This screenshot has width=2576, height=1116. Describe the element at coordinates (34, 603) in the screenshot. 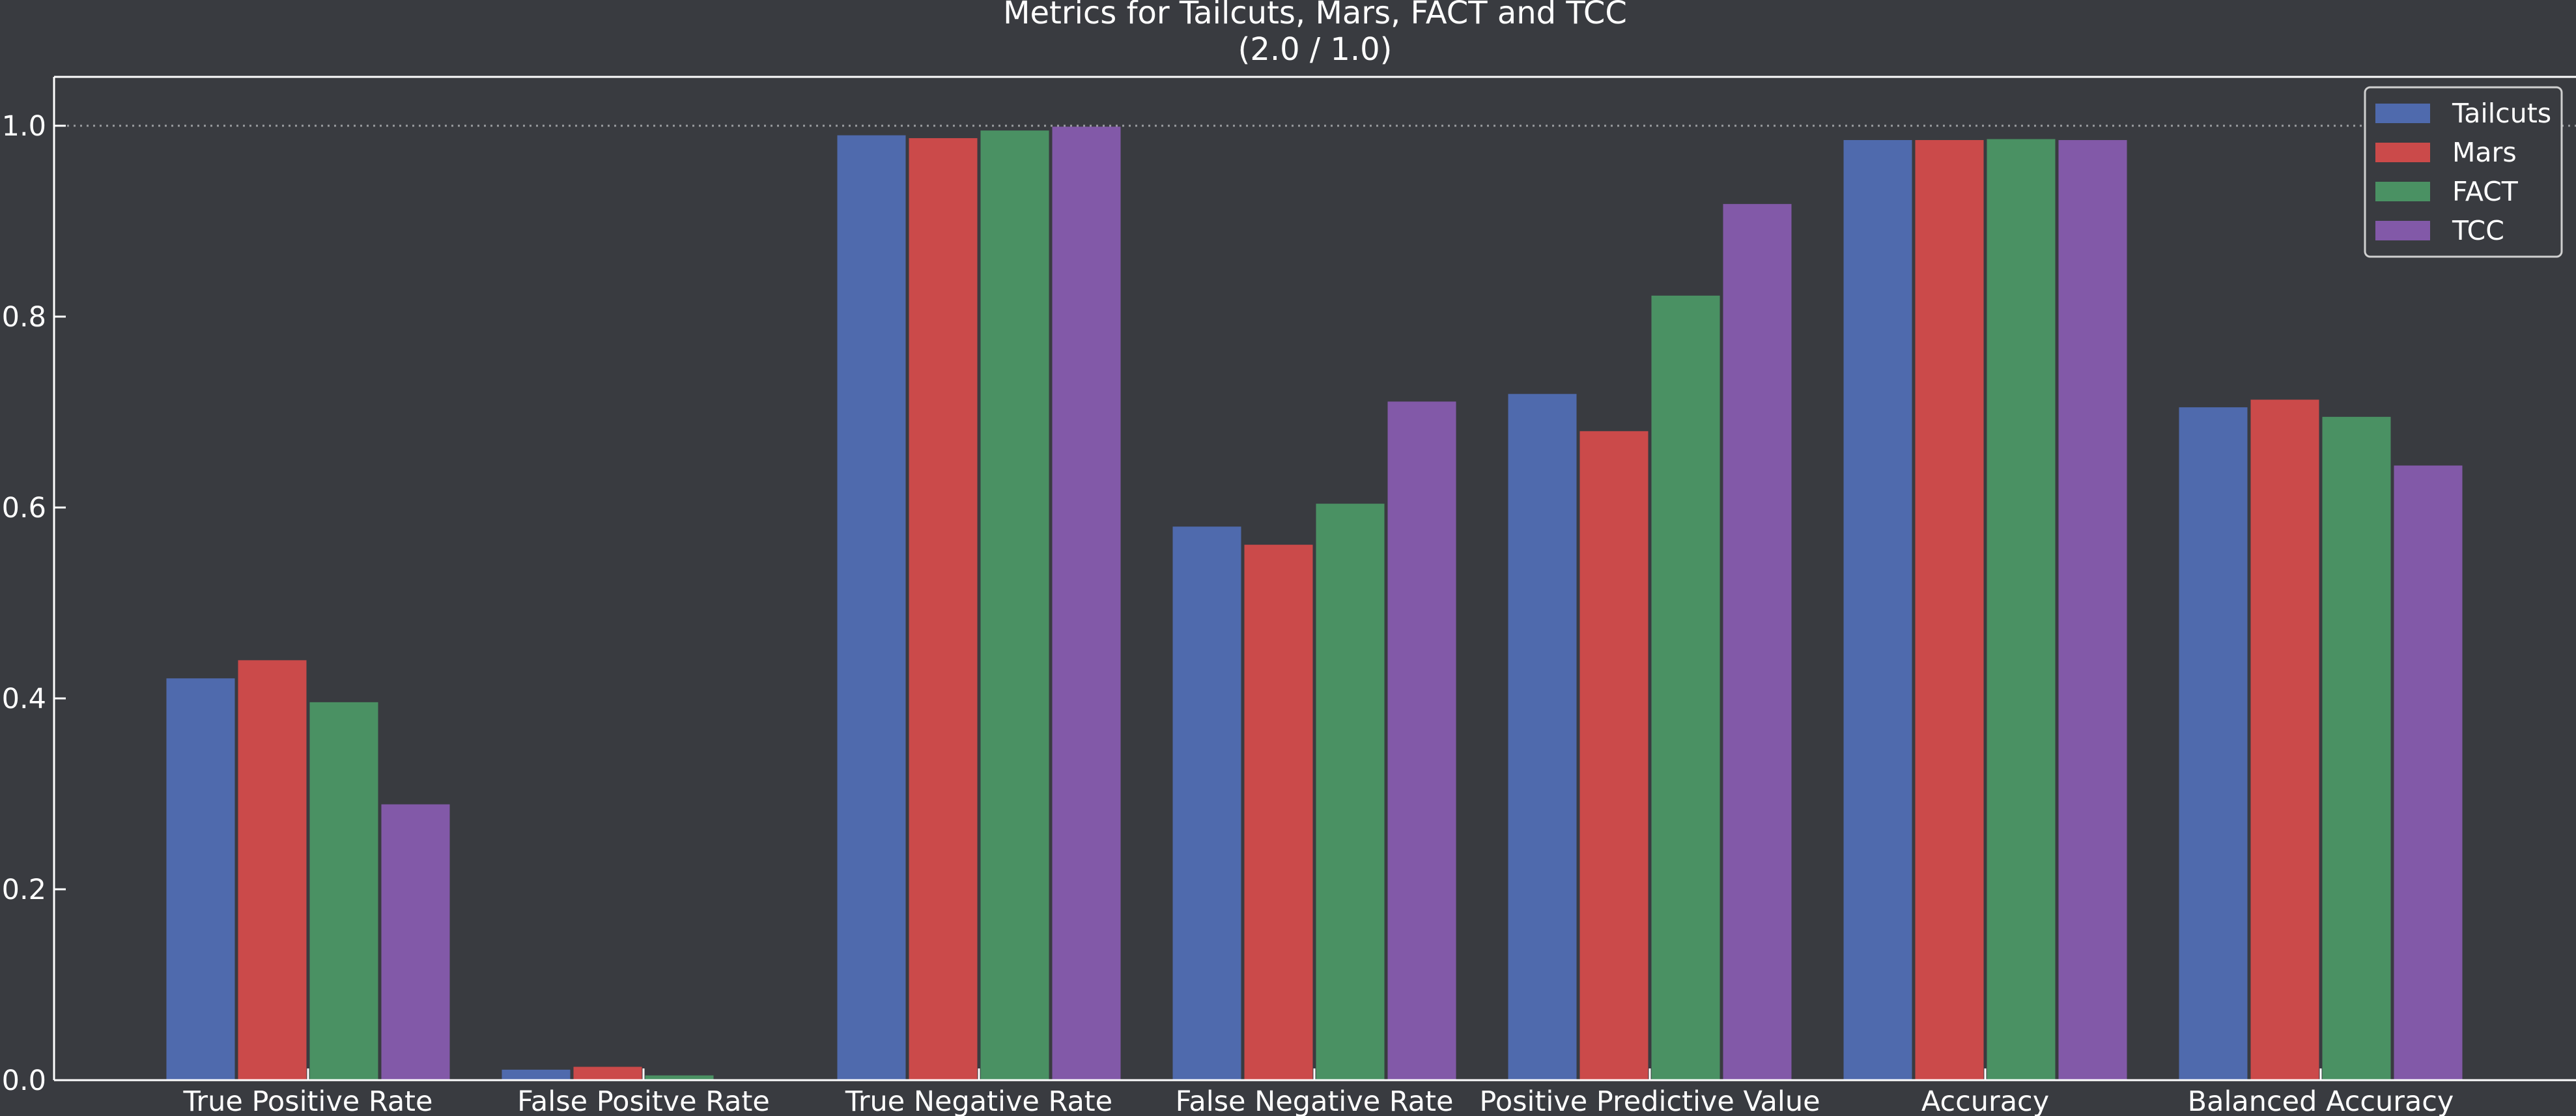

I see `y-ticks-group: 0.0 0.2 0.4 0.6 0.8 1.0` at that location.